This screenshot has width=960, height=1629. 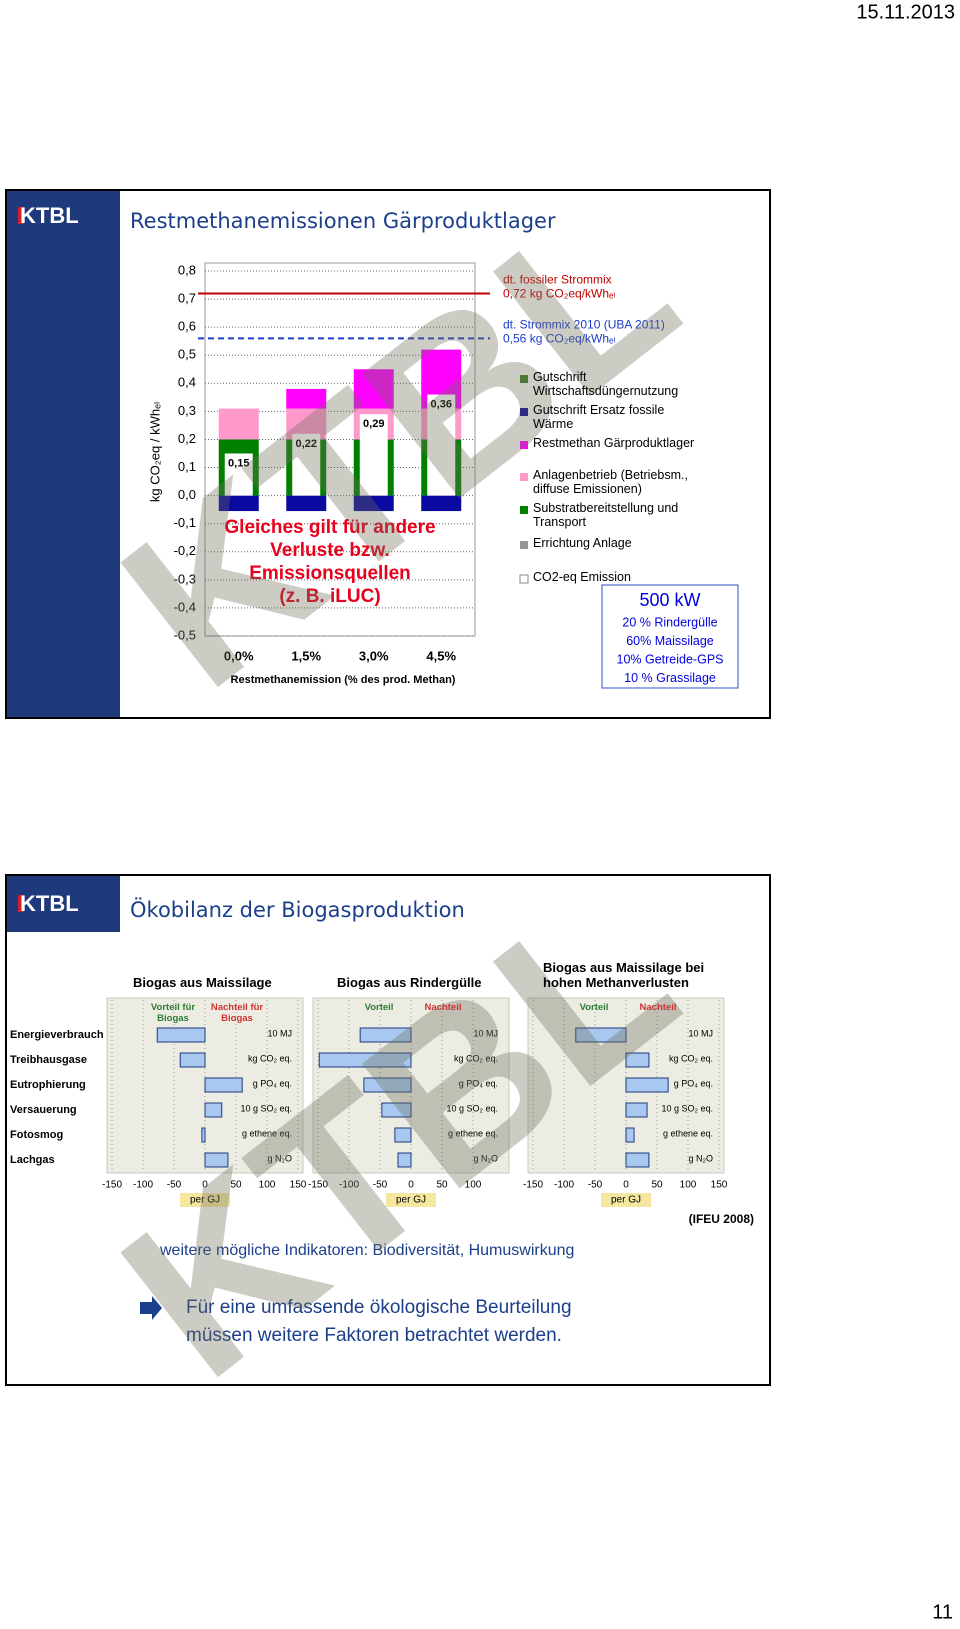 What do you see at coordinates (330, 550) in the screenshot?
I see `annotation: Verluste bzw.` at bounding box center [330, 550].